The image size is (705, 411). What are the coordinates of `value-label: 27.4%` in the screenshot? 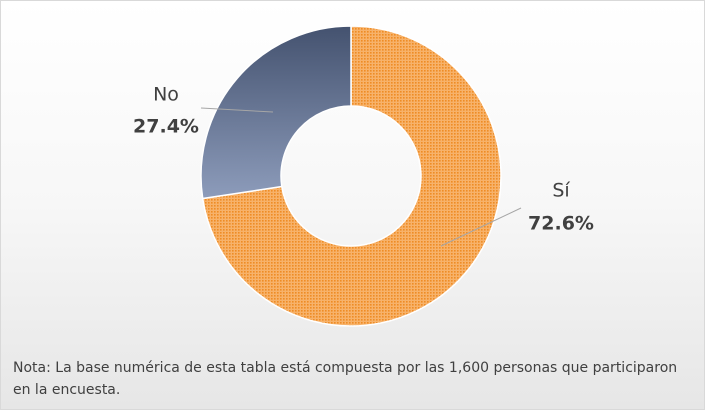 It's located at (166, 127).